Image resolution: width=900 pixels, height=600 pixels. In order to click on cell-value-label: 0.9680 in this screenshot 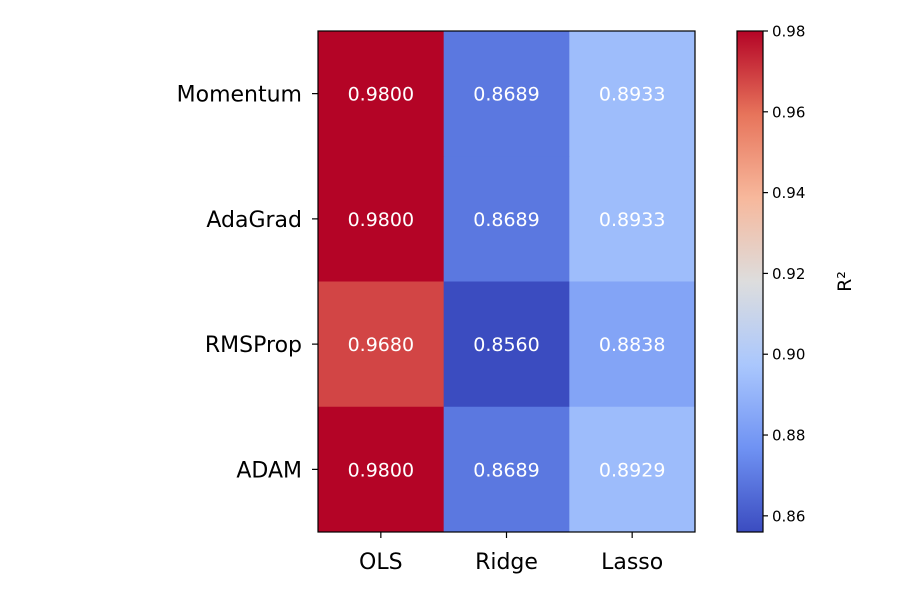, I will do `click(381, 345)`.